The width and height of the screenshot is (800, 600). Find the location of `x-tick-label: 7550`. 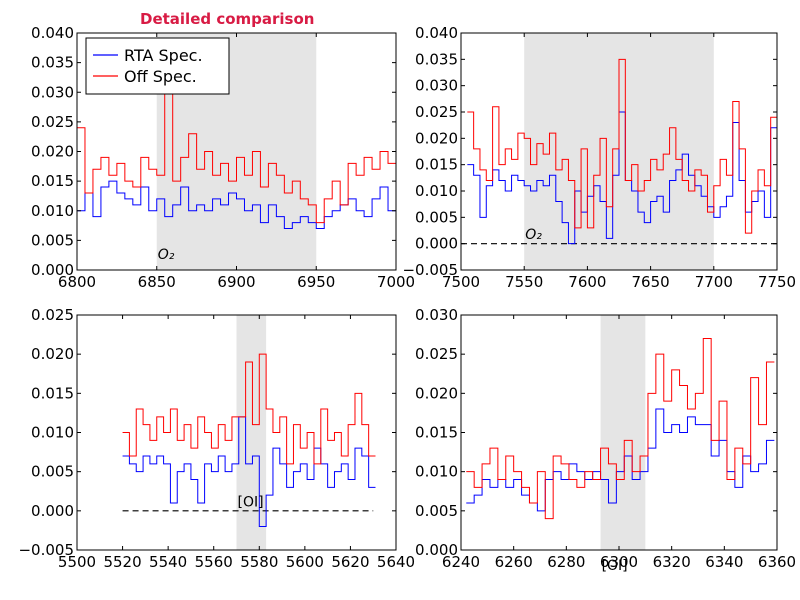

x-tick-label: 7550 is located at coordinates (524, 282).